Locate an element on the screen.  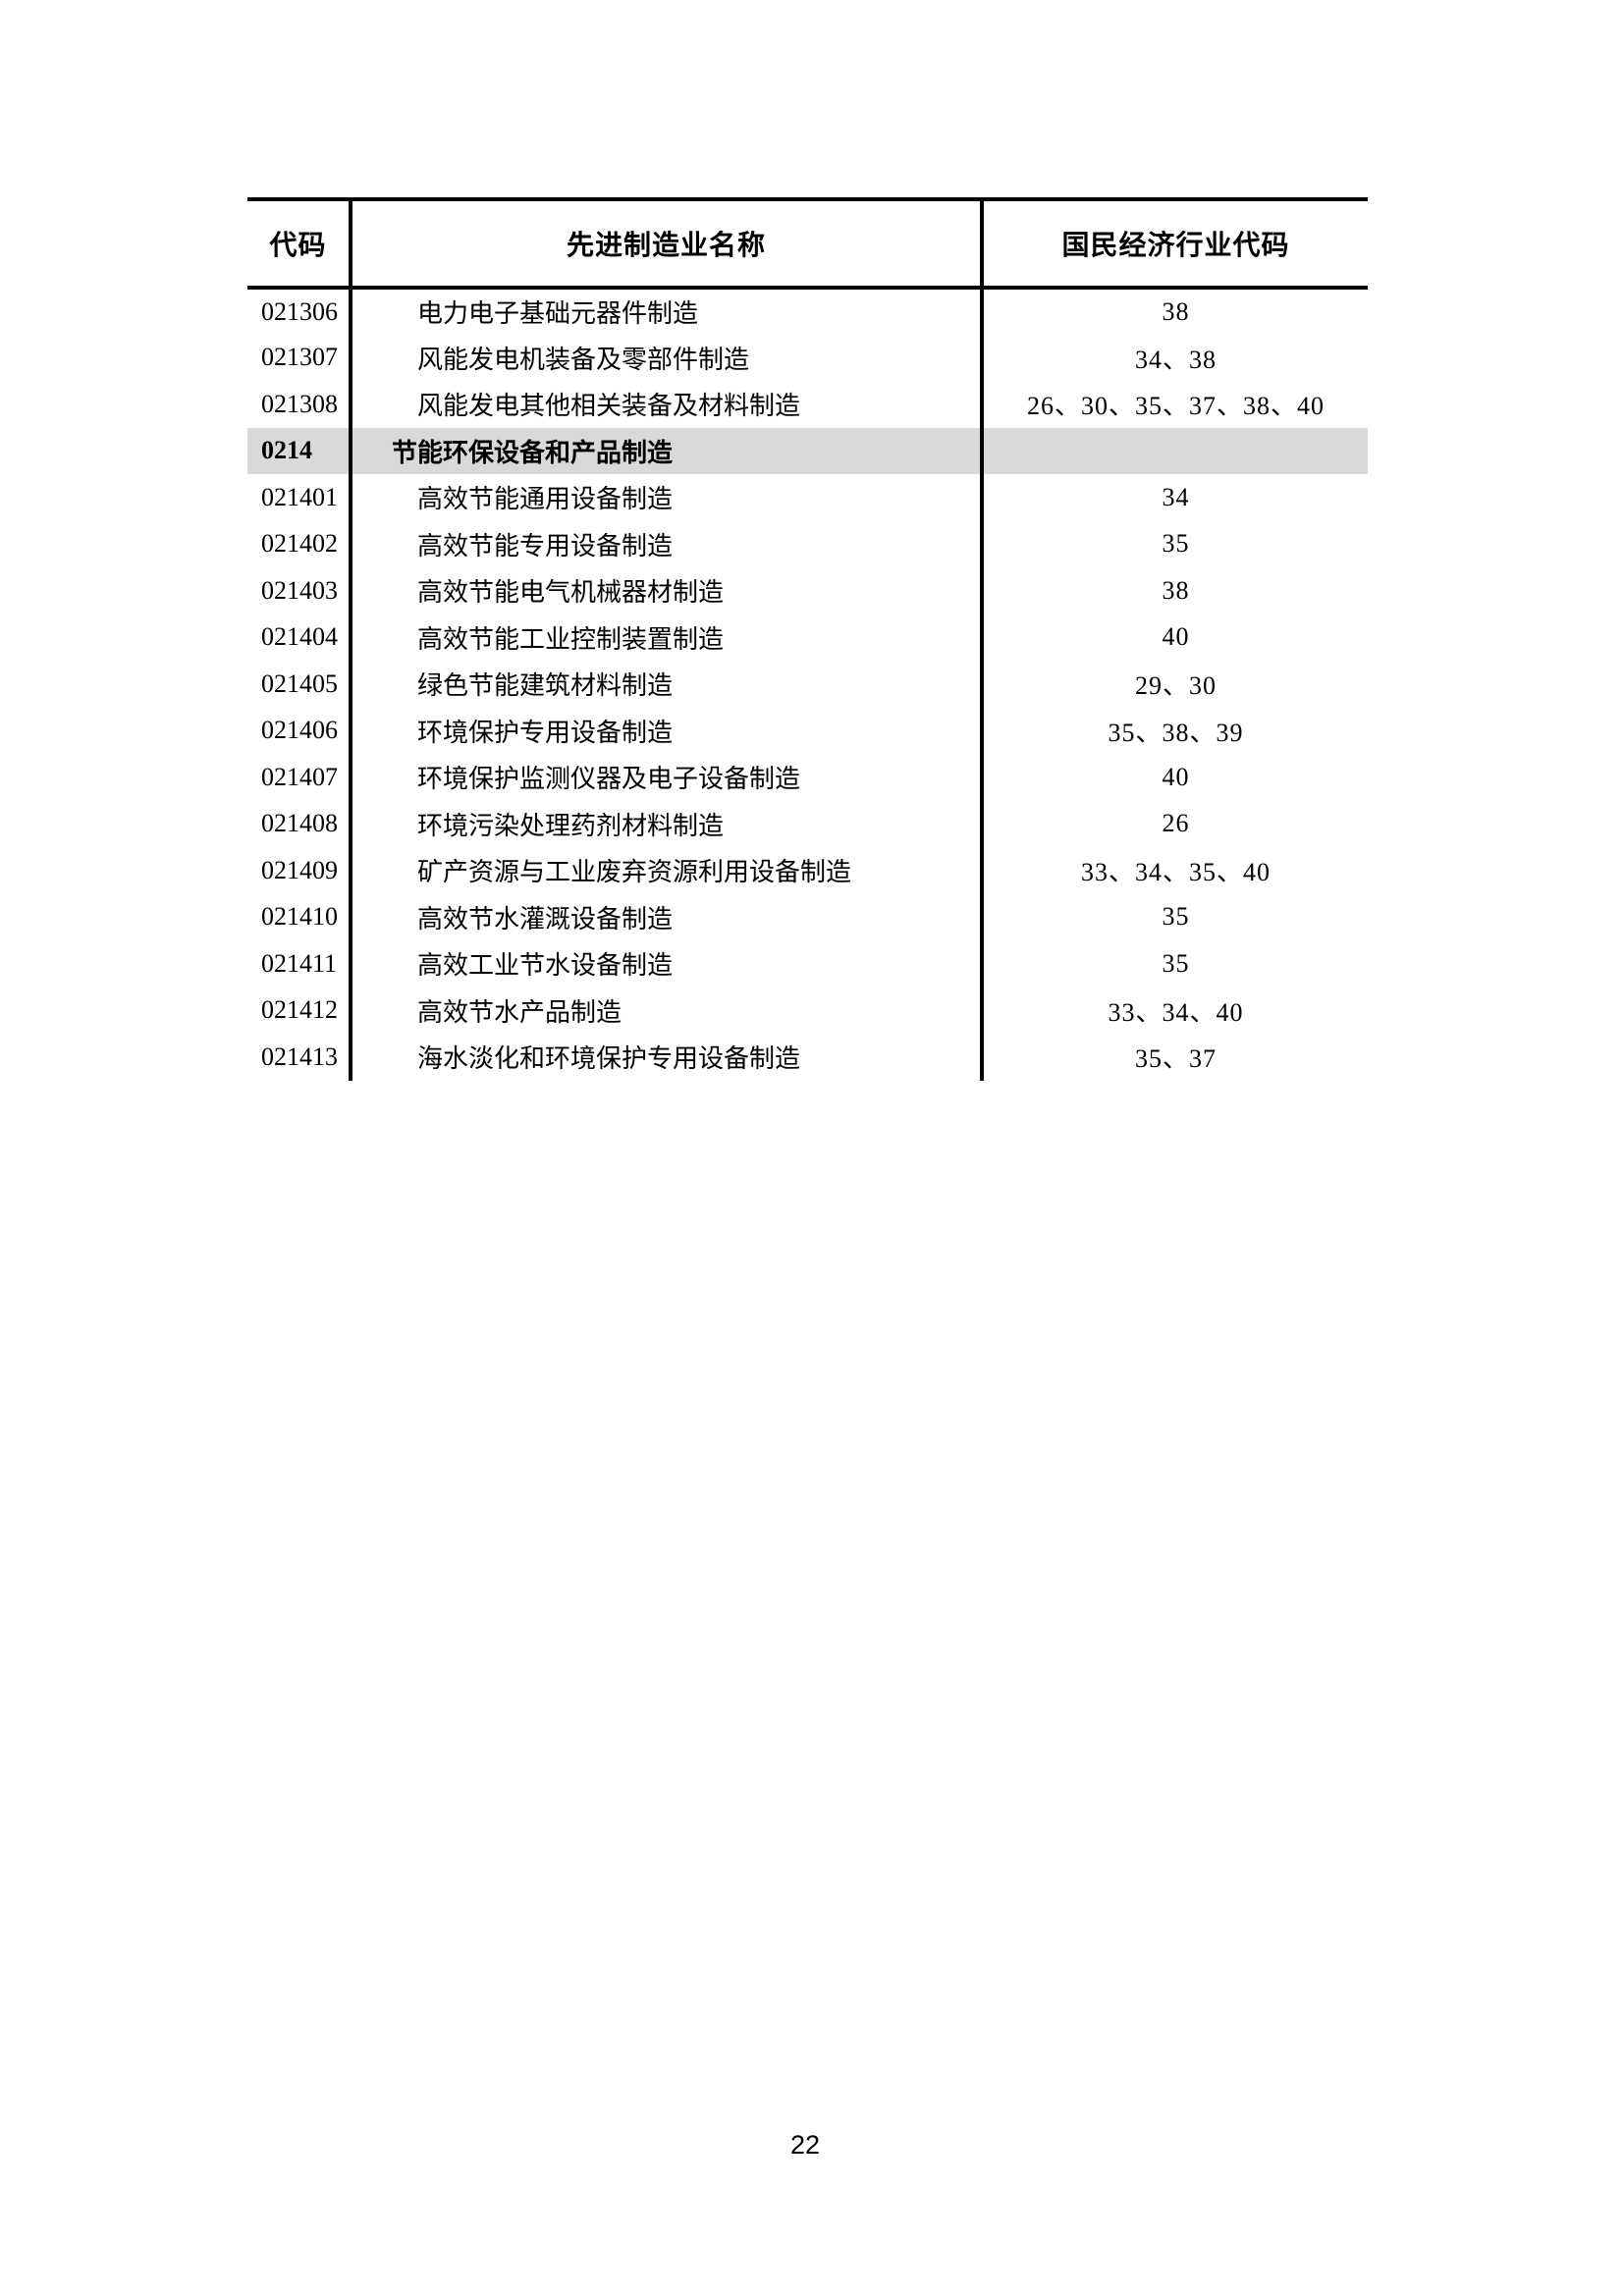
table-row: 021401 高效节能通用设备制造 34 is located at coordinates (807, 498).